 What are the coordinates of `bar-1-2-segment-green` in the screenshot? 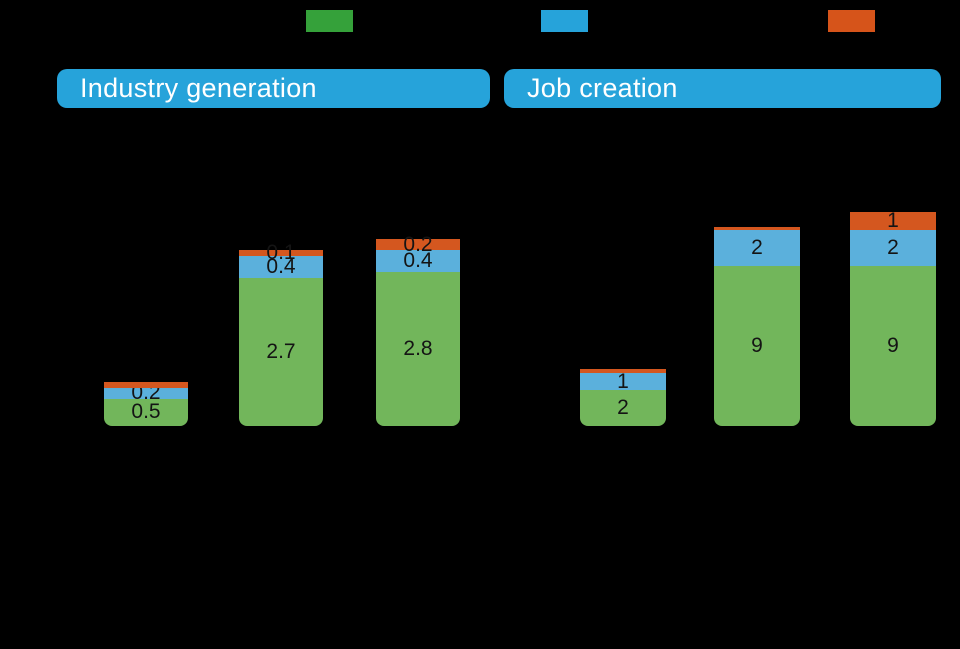 It's located at (281, 351).